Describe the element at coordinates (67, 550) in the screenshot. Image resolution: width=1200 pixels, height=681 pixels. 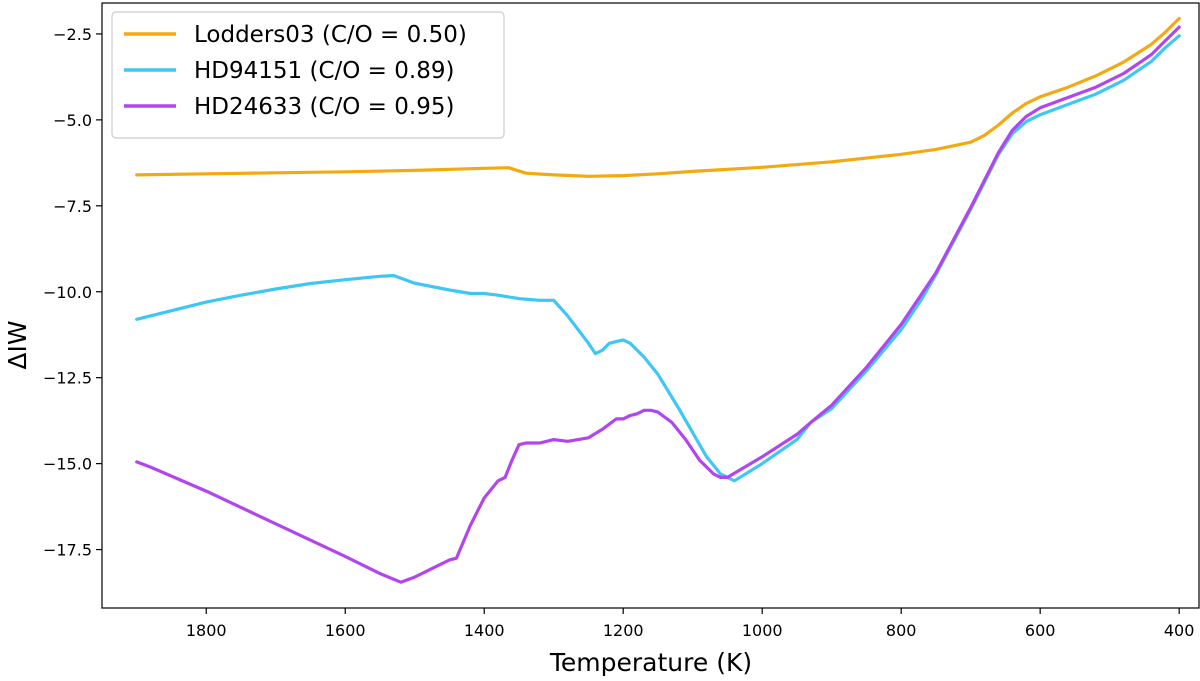
I see `y-tick-label: −17.5` at that location.